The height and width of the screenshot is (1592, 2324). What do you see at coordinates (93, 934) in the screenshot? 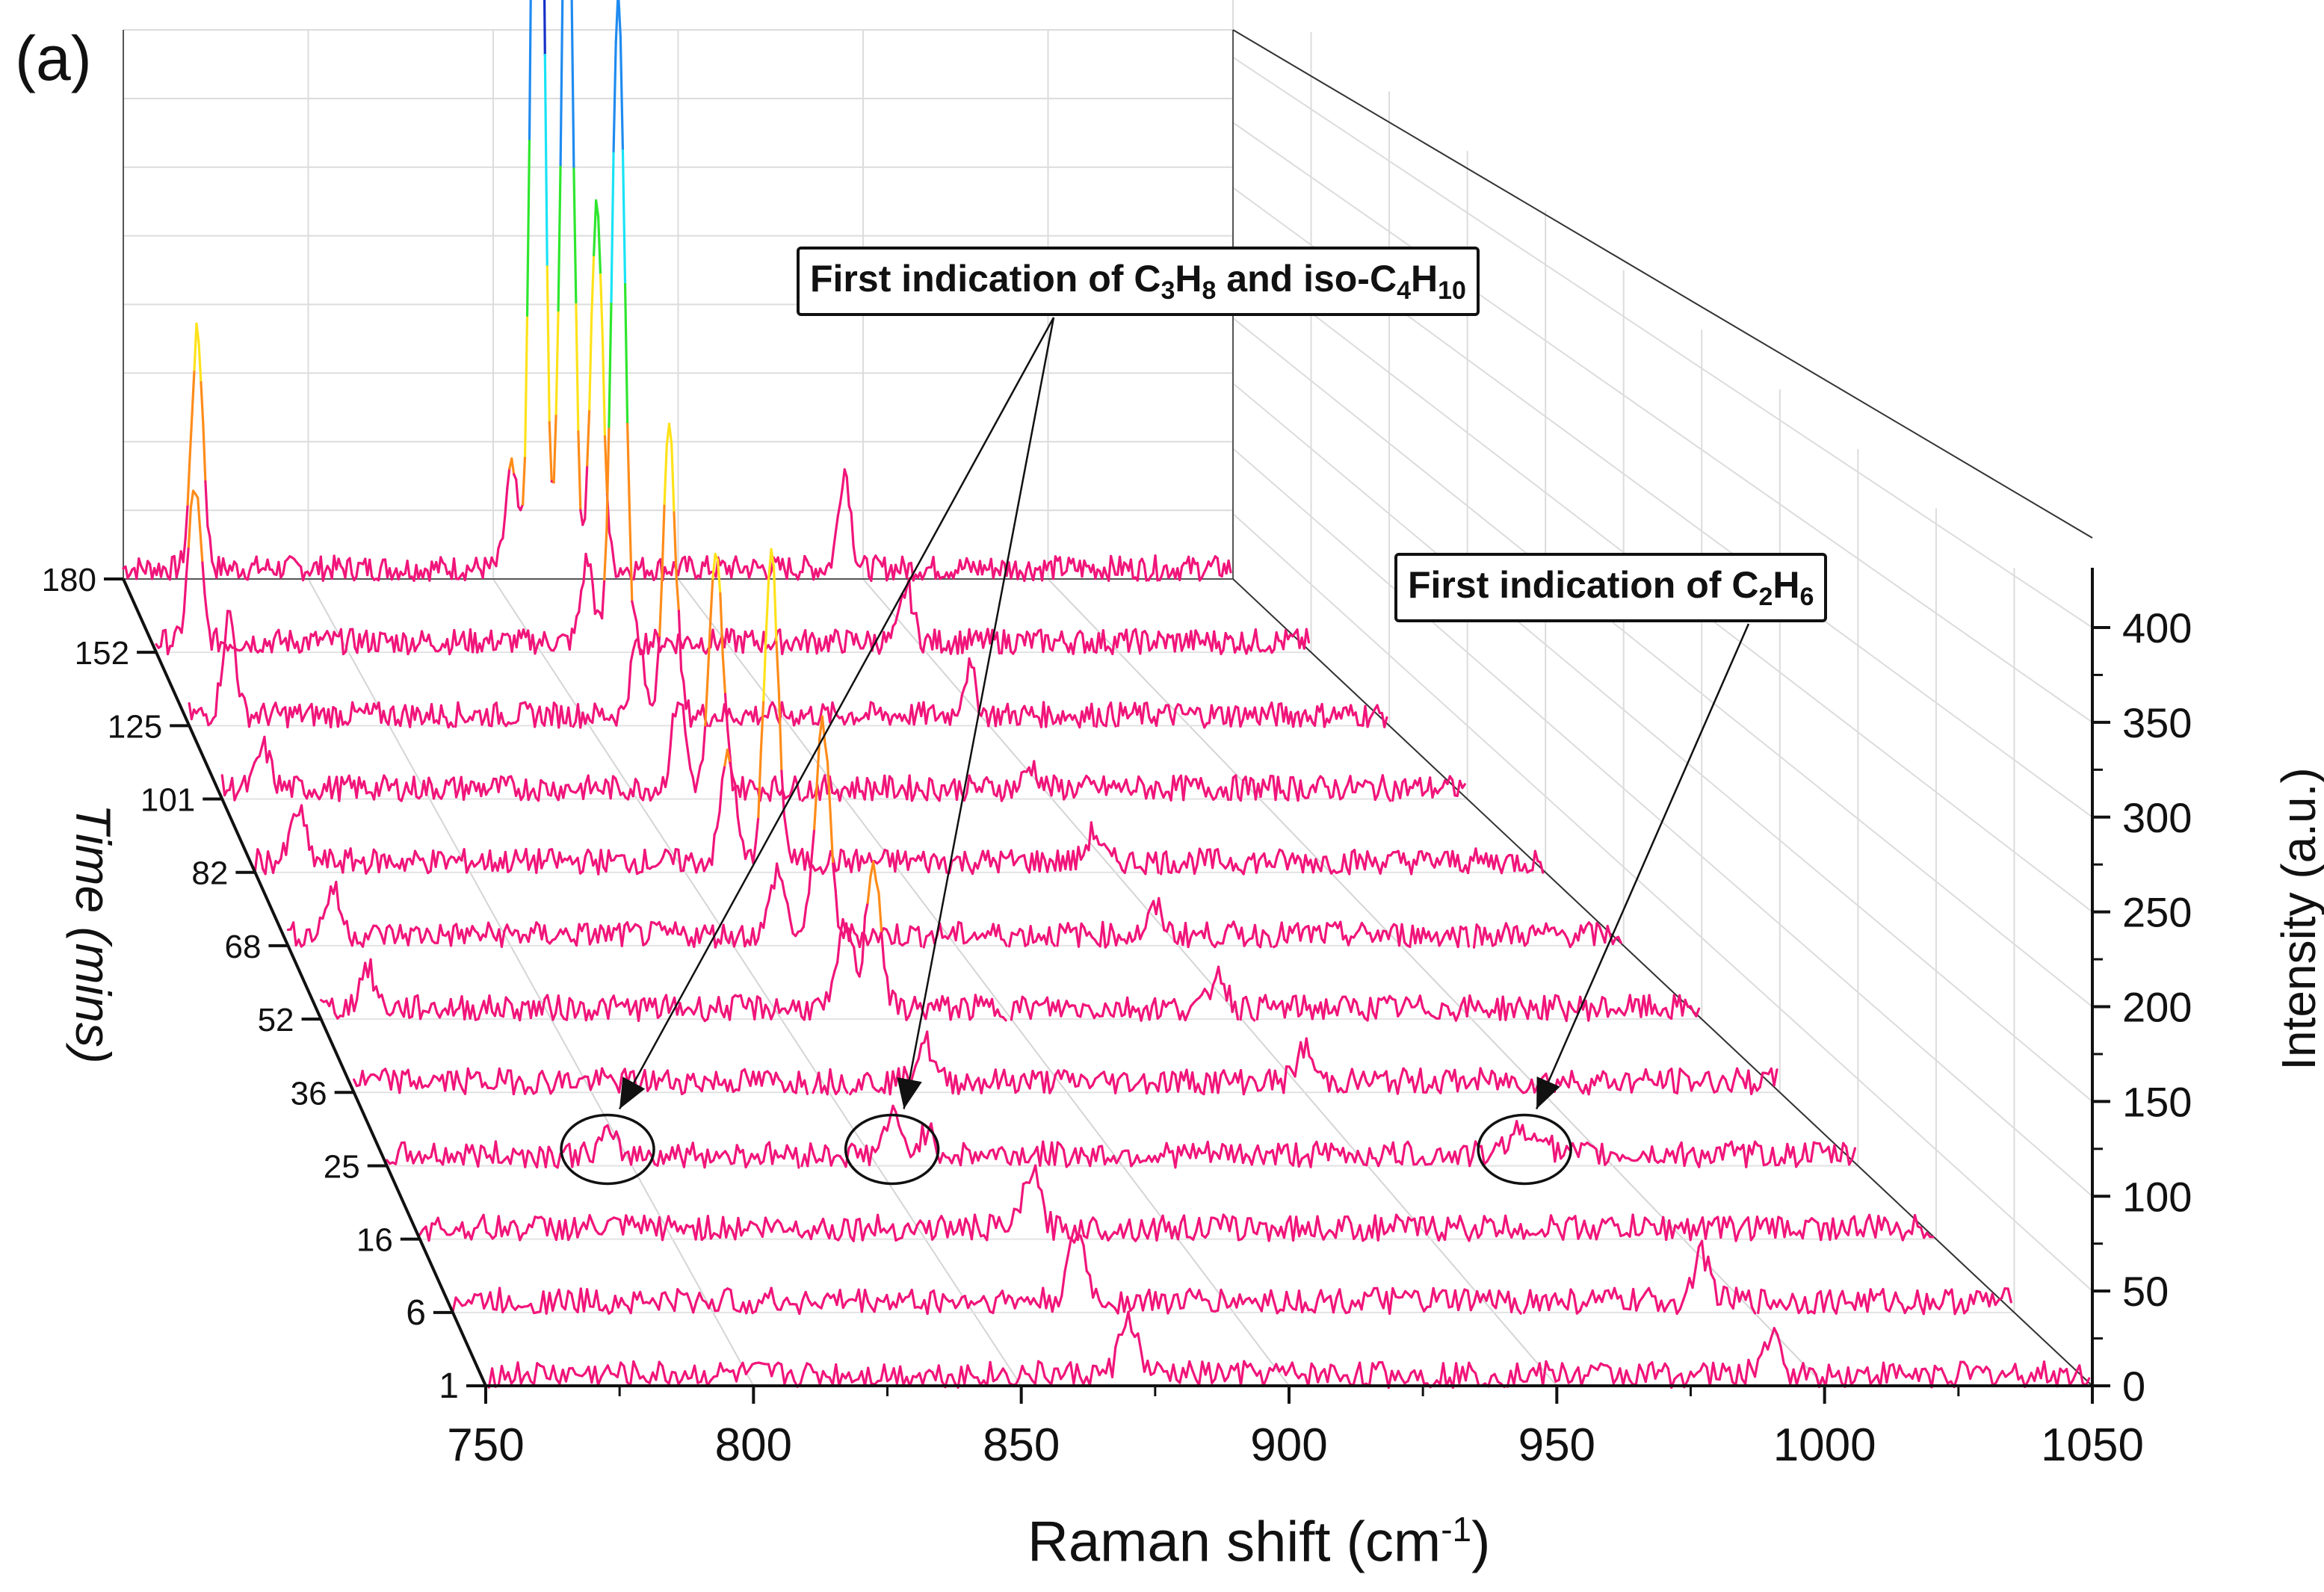
I see `z-axis-label: Time (mins)` at bounding box center [93, 934].